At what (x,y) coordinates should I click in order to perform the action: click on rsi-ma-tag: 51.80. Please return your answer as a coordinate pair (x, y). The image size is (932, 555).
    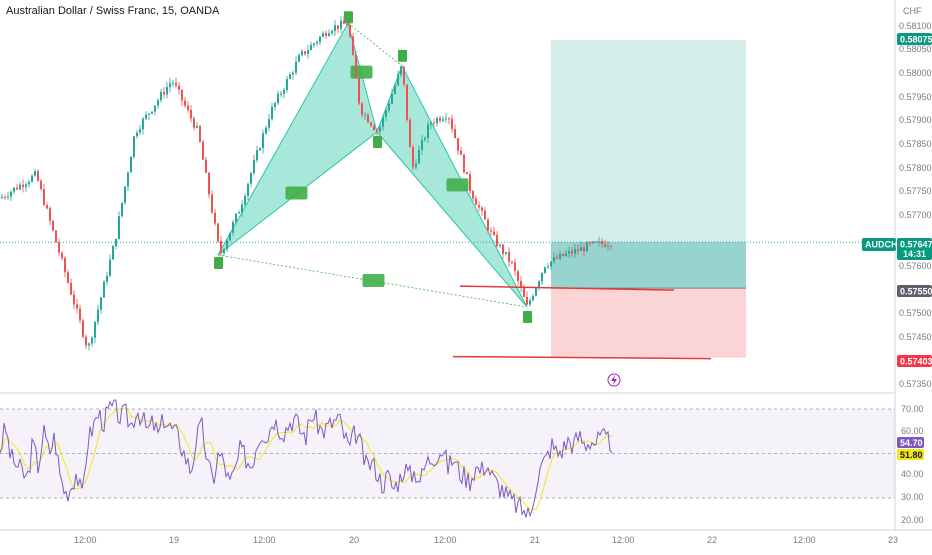
    Looking at the image, I should click on (910, 454).